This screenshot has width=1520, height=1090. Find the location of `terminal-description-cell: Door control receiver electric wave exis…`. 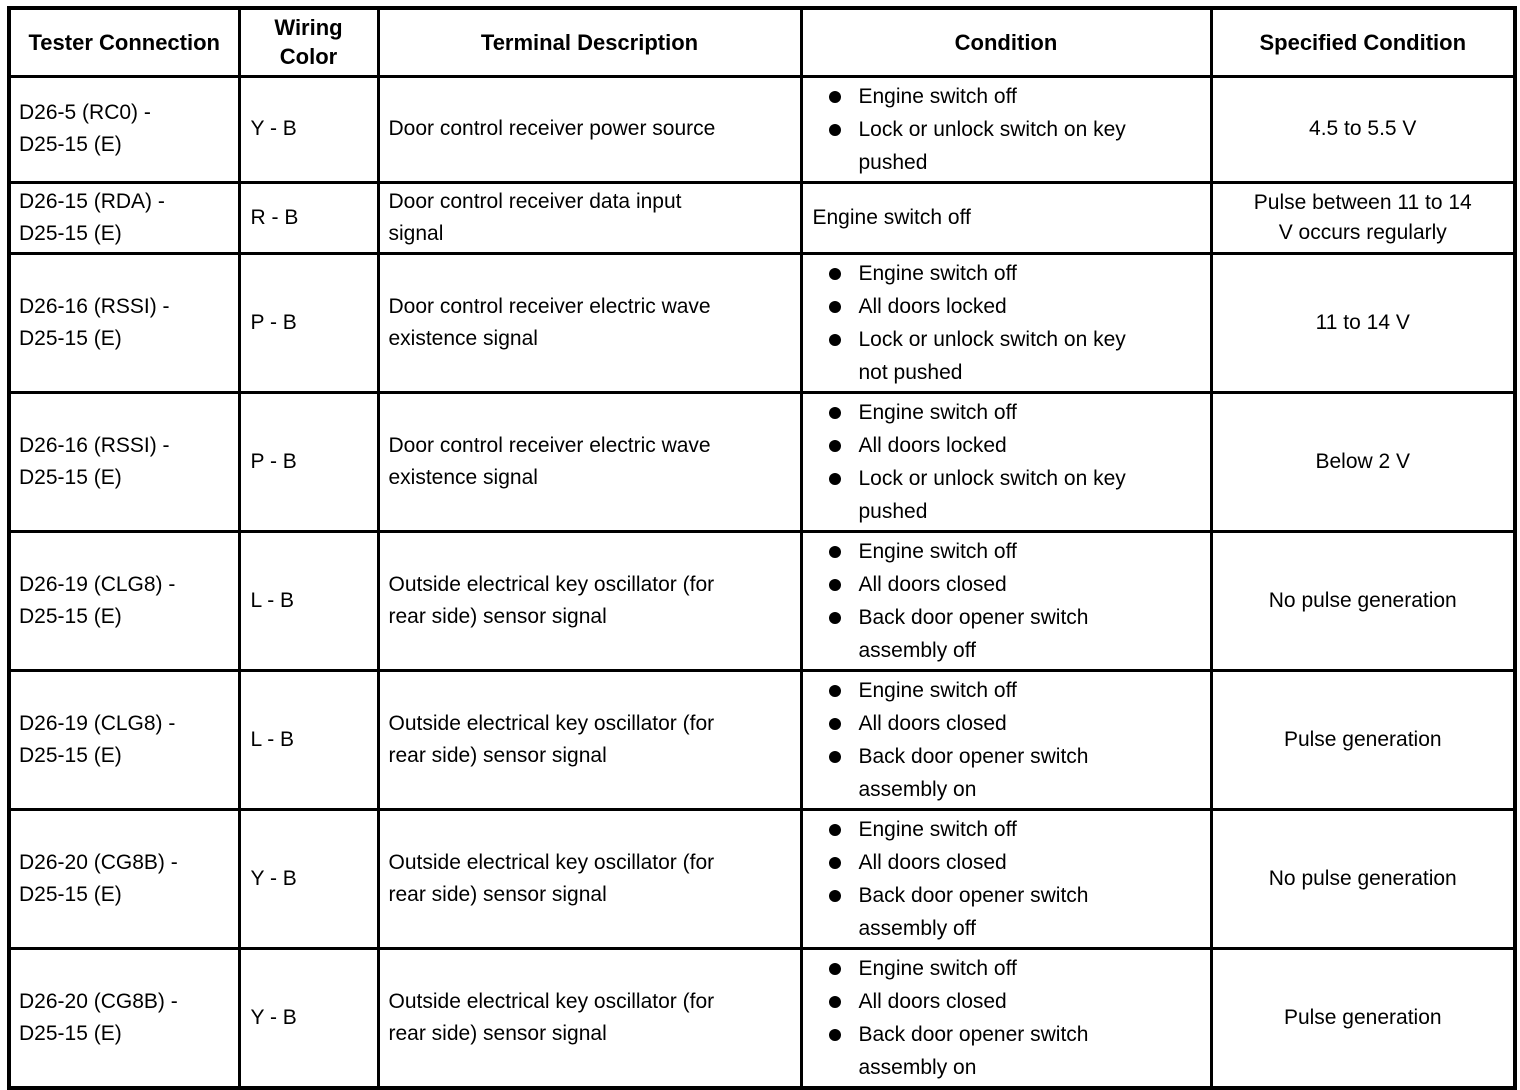

terminal-description-cell: Door control receiver electric wave exis… is located at coordinates (589, 322).